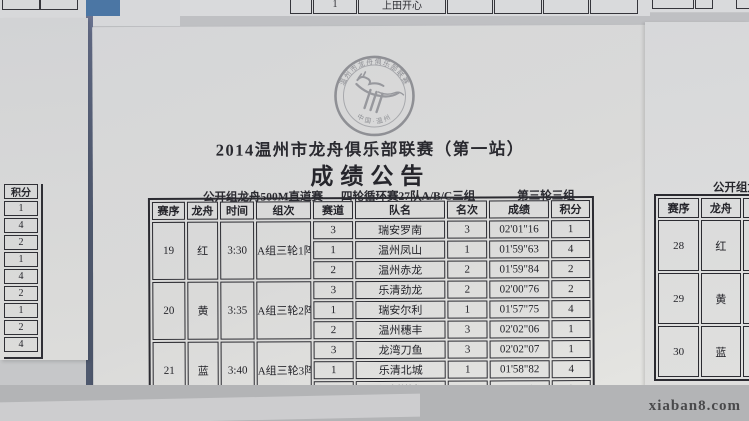  What do you see at coordinates (679, 245) in the screenshot?
I see `race-no-cell: 28` at bounding box center [679, 245].